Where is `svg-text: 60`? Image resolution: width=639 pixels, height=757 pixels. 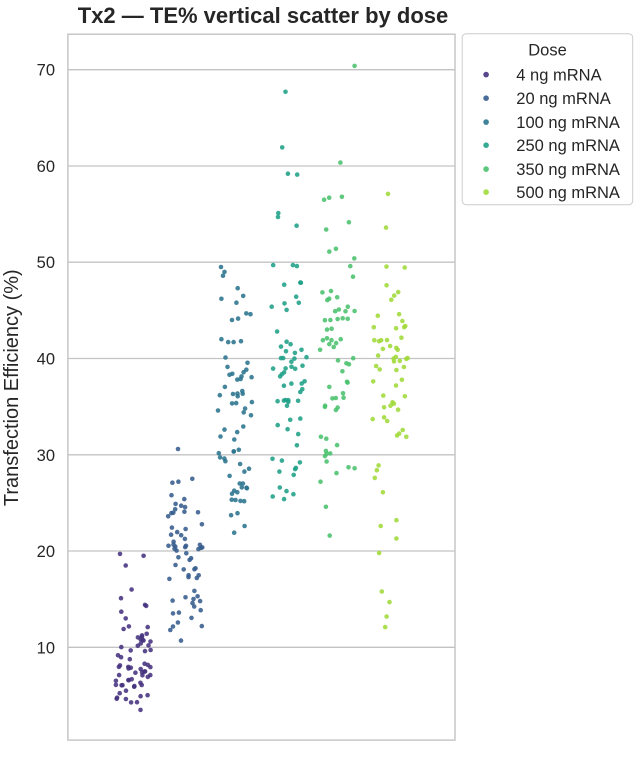 svg-text: 60 is located at coordinates (46, 167).